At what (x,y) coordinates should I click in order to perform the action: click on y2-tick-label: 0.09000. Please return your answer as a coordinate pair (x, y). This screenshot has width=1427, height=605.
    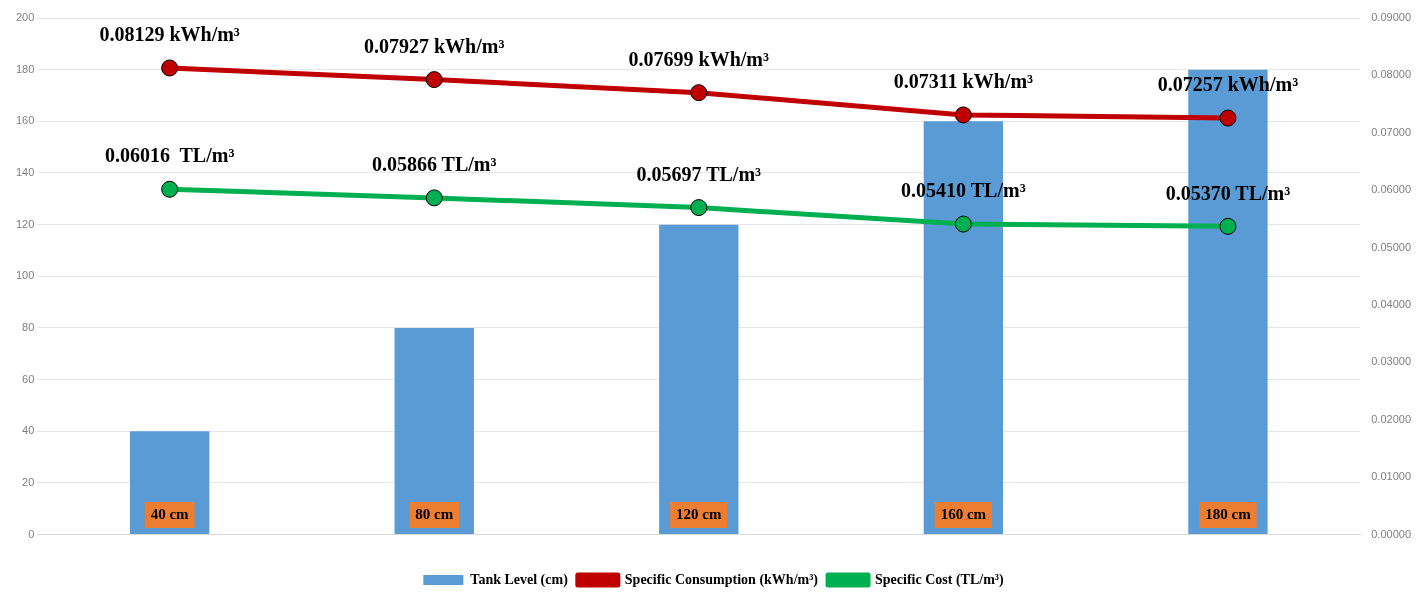
    Looking at the image, I should click on (1391, 17).